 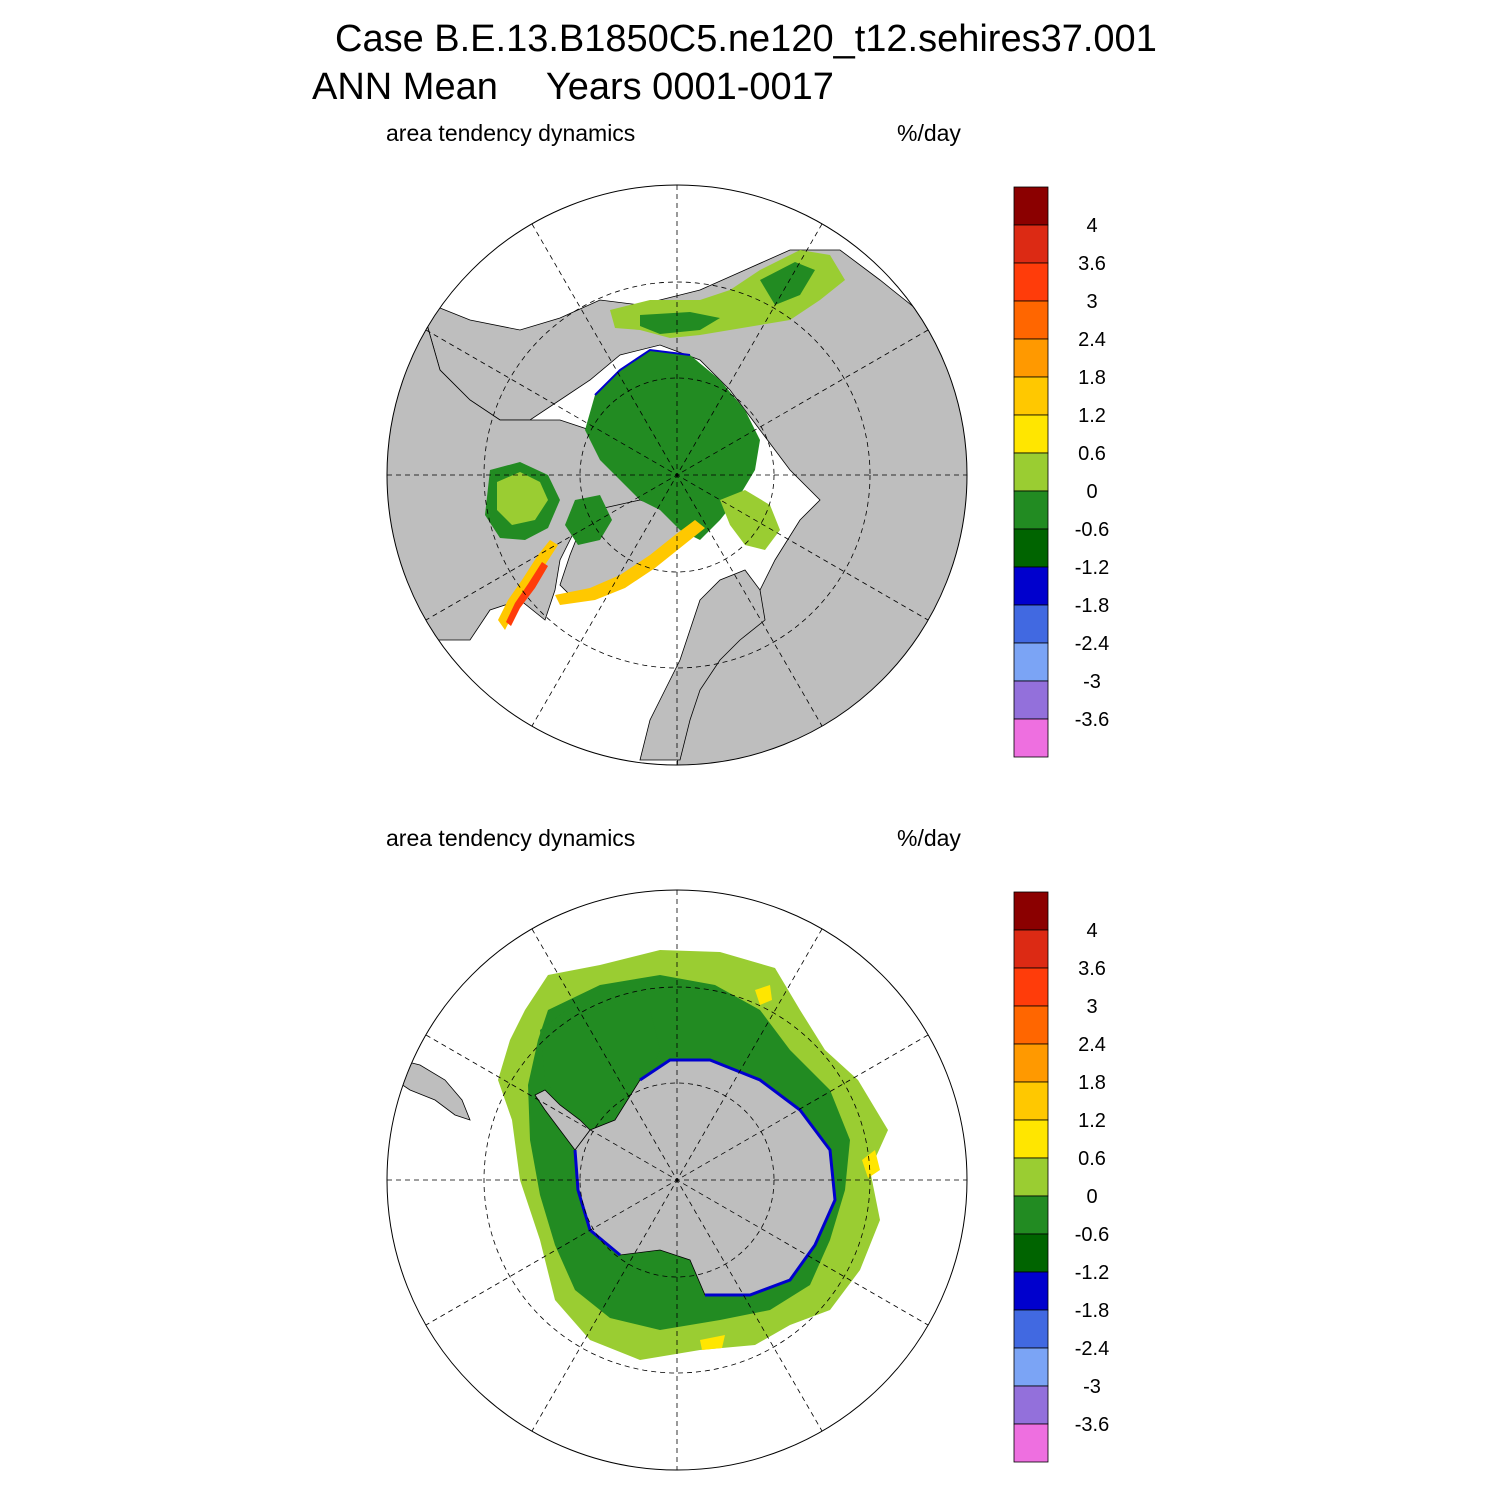 What do you see at coordinates (929, 133) in the screenshot?
I see `north-panel-units-label: %/day` at bounding box center [929, 133].